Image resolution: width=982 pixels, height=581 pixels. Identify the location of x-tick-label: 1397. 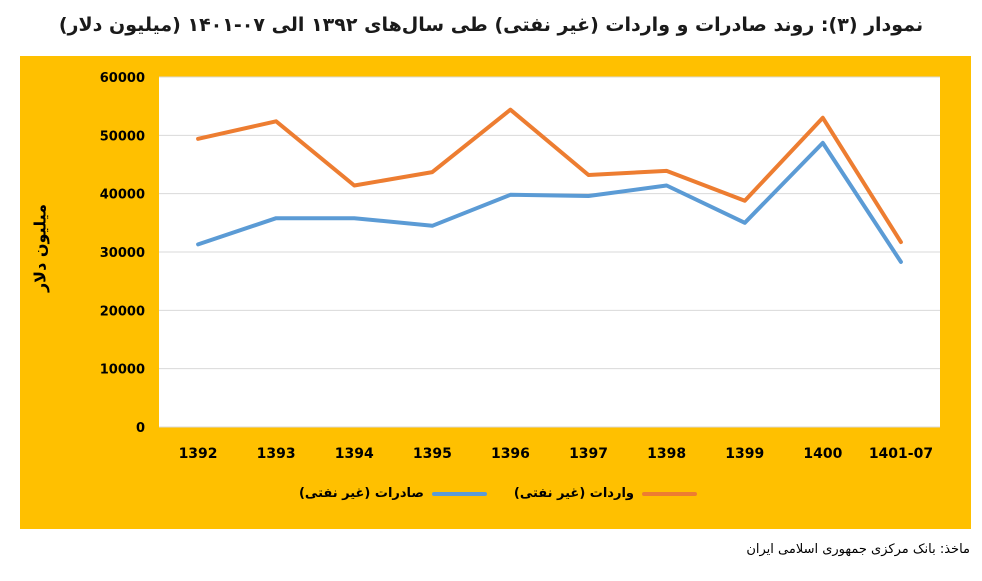
(588, 454).